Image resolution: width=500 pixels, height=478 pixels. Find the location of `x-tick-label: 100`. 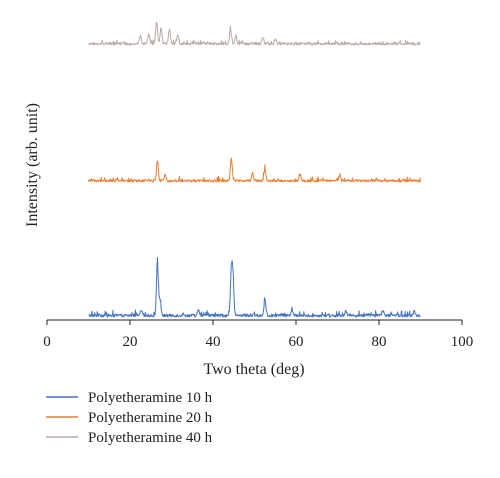

x-tick-label: 100 is located at coordinates (462, 342).